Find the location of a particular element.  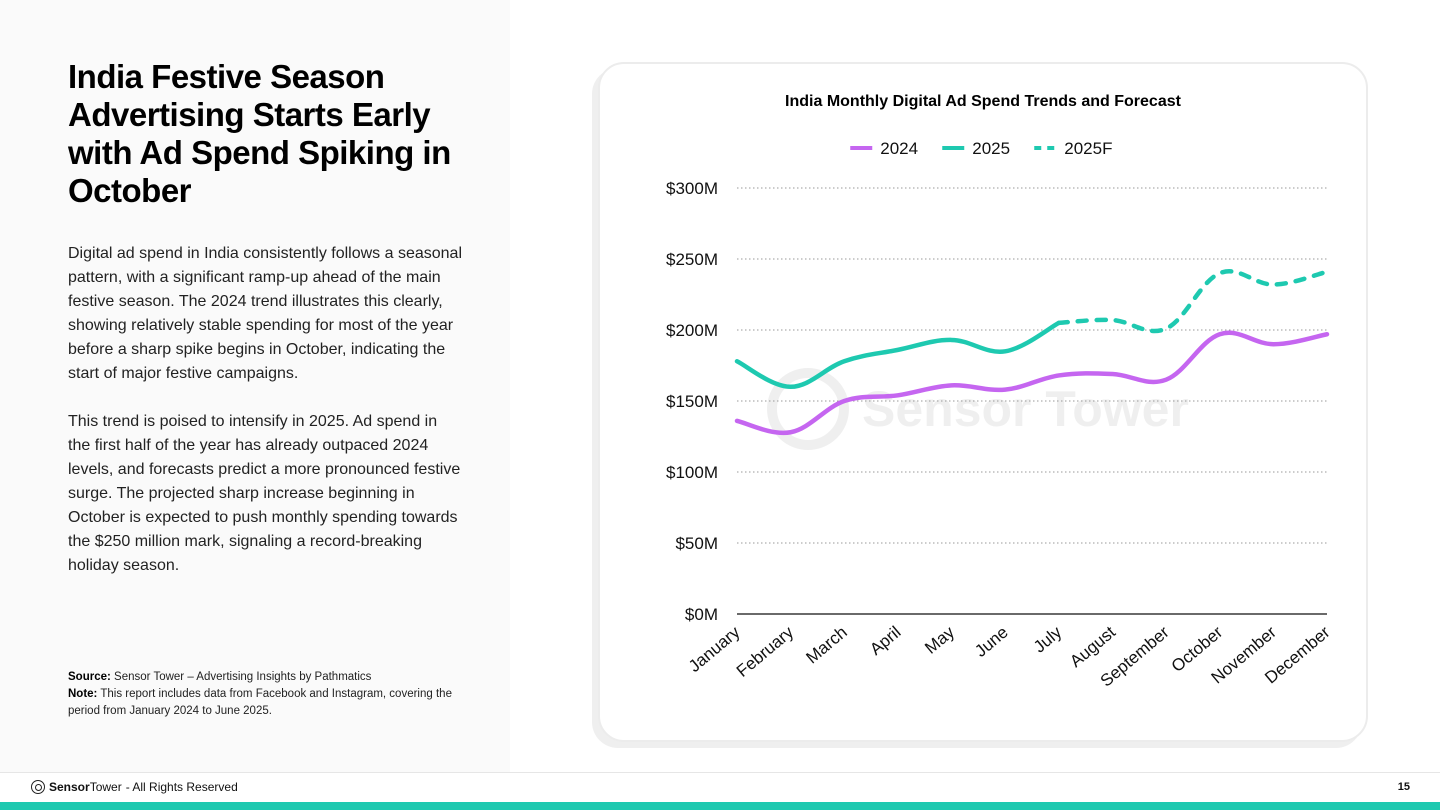

y-tick-label: $200M is located at coordinates (692, 330).